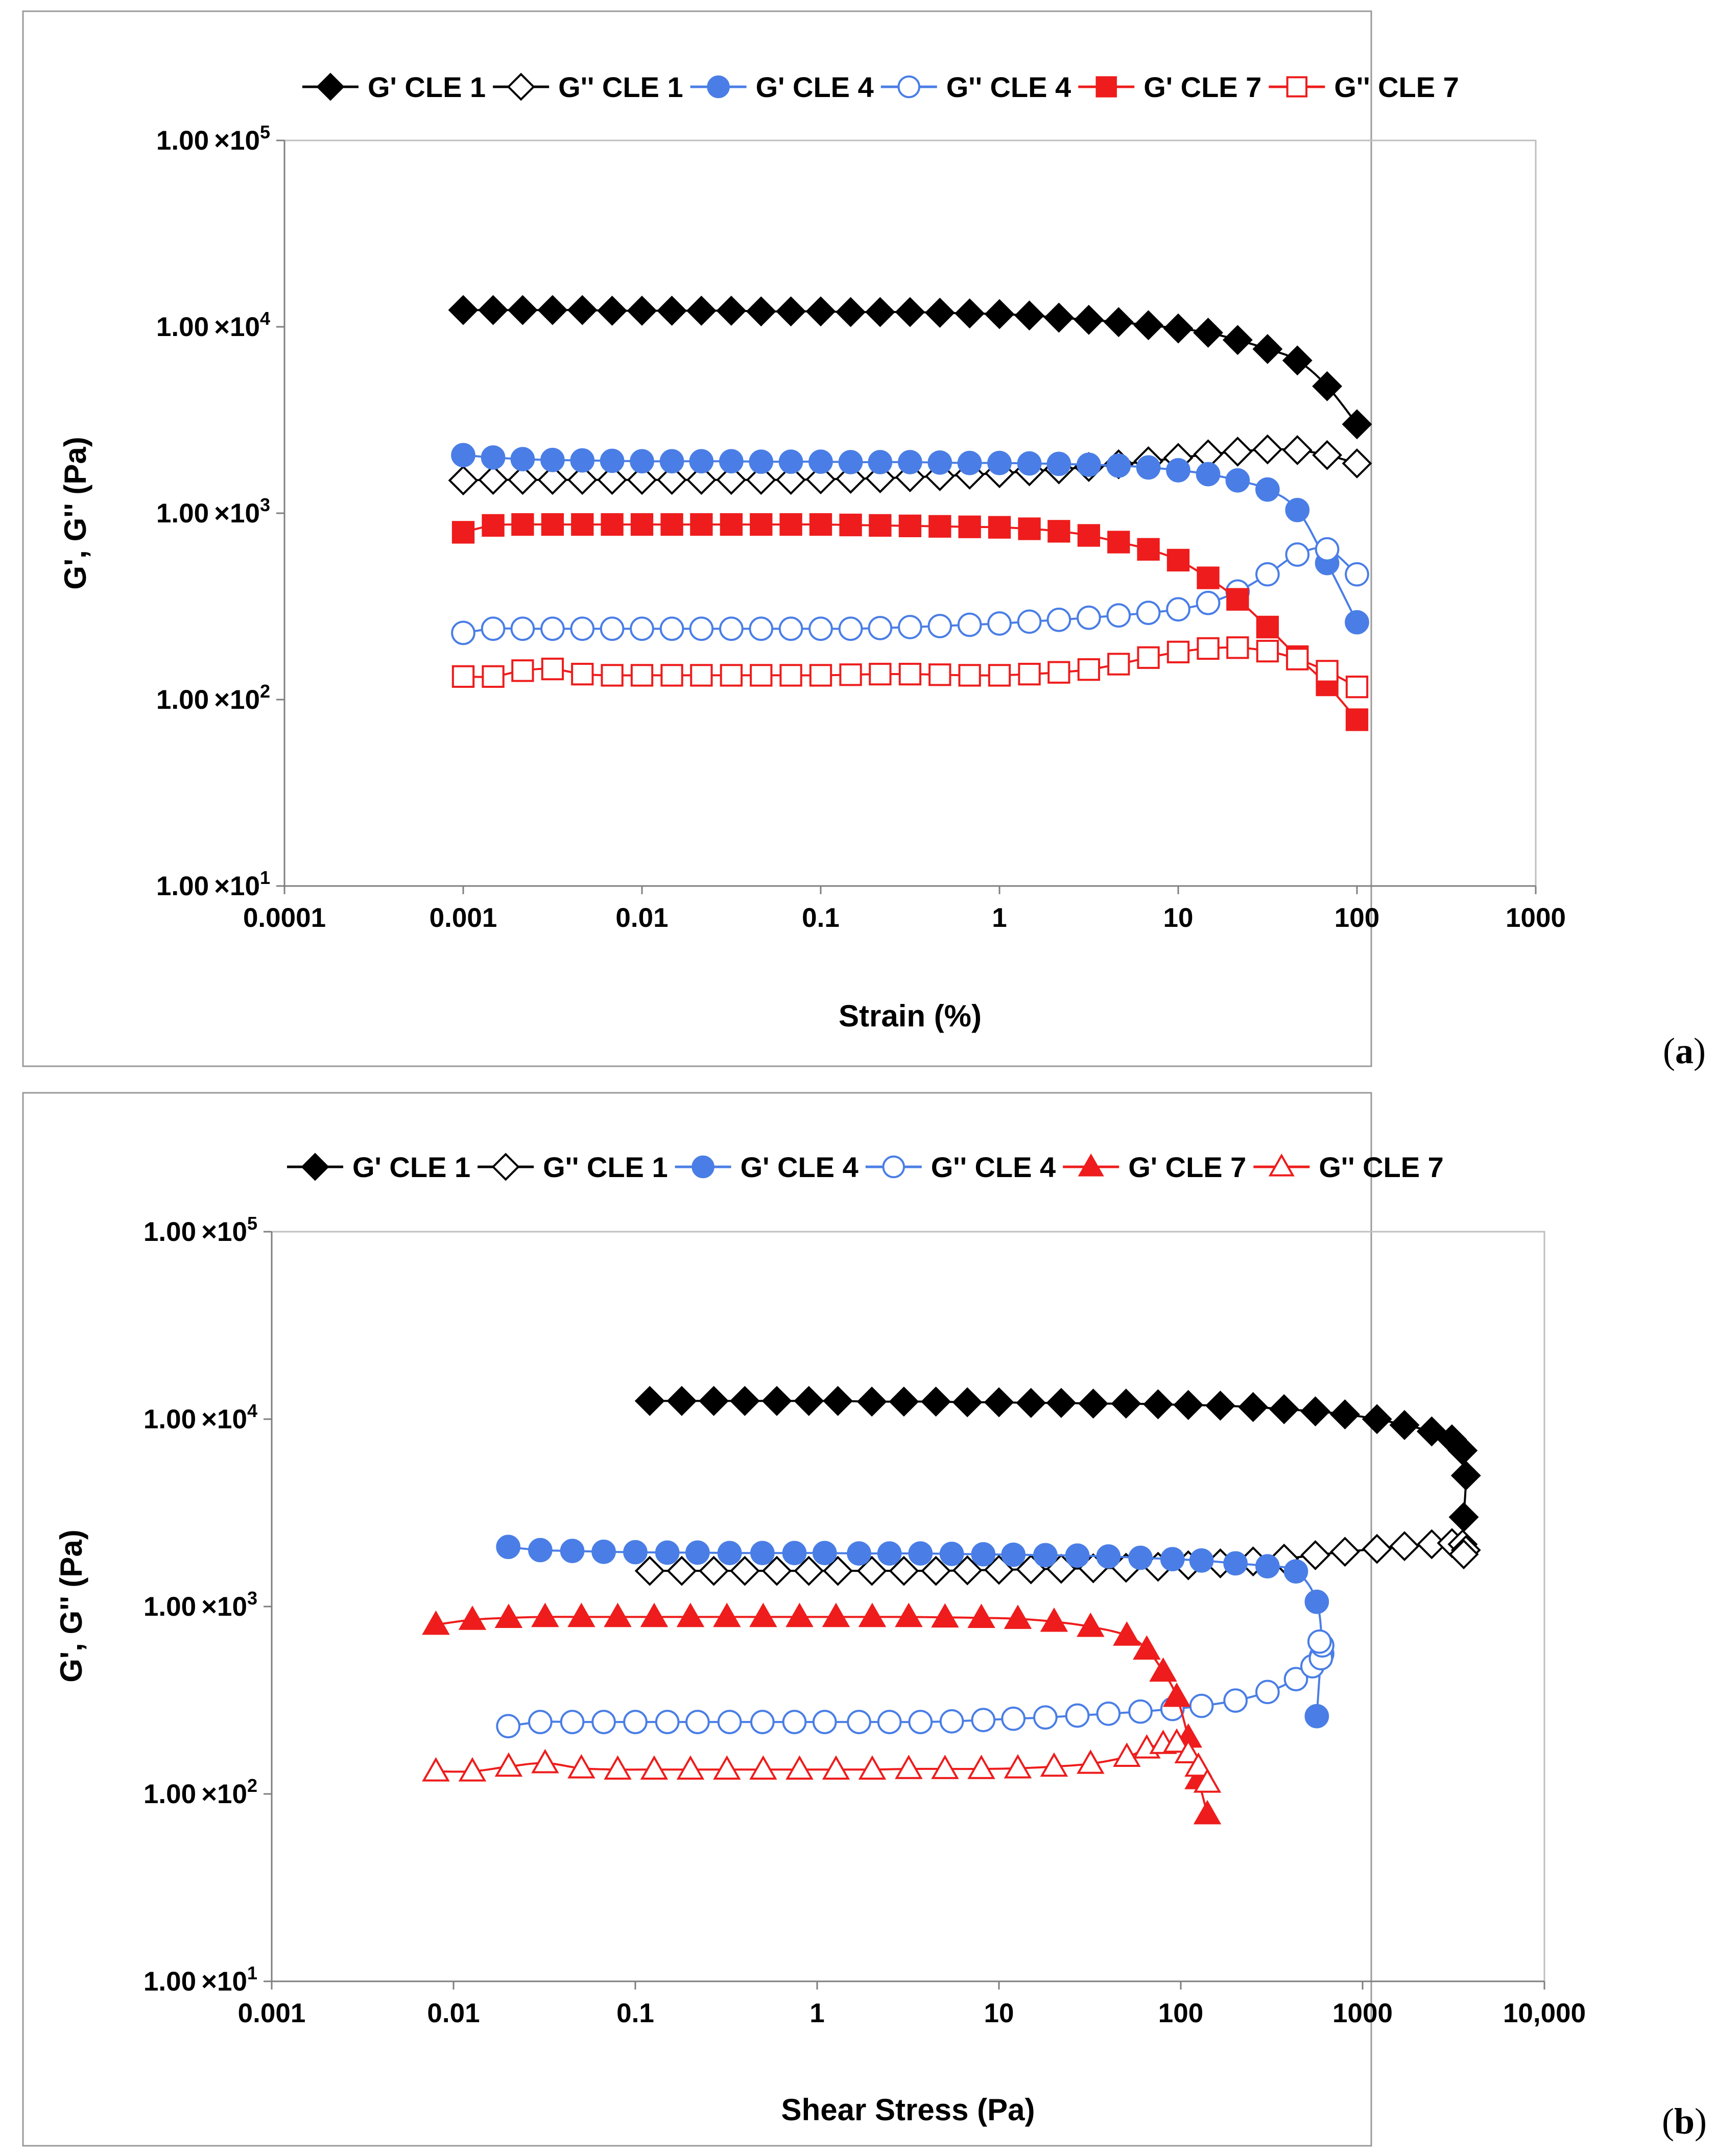 The height and width of the screenshot is (2156, 1716). What do you see at coordinates (1202, 87) in the screenshot?
I see `legend-label: G' CLE 7` at bounding box center [1202, 87].